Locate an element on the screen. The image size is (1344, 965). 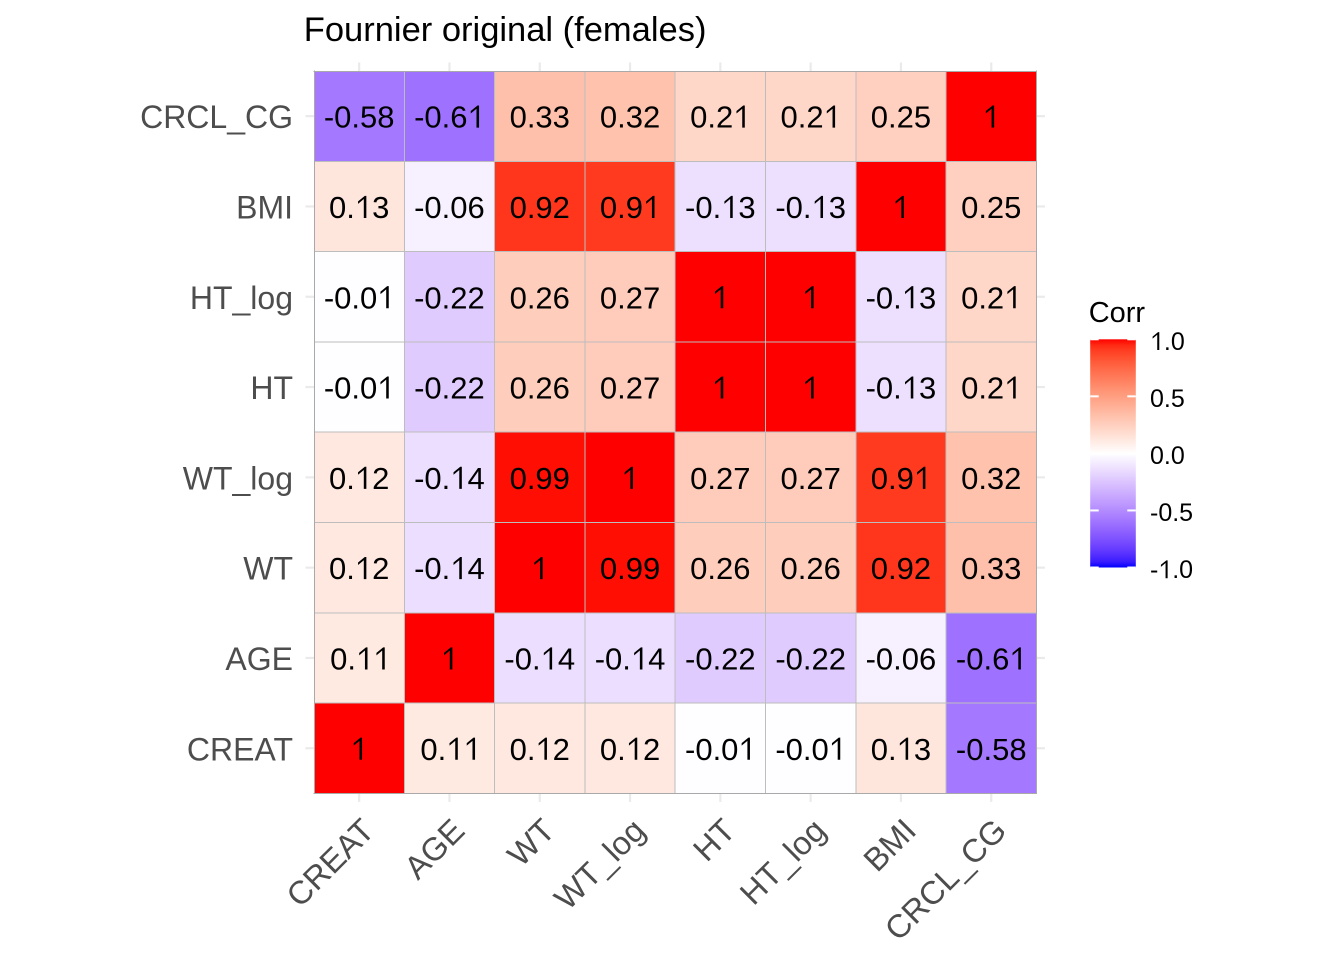
svg-text: CRCL_CG is located at coordinates (216, 117).